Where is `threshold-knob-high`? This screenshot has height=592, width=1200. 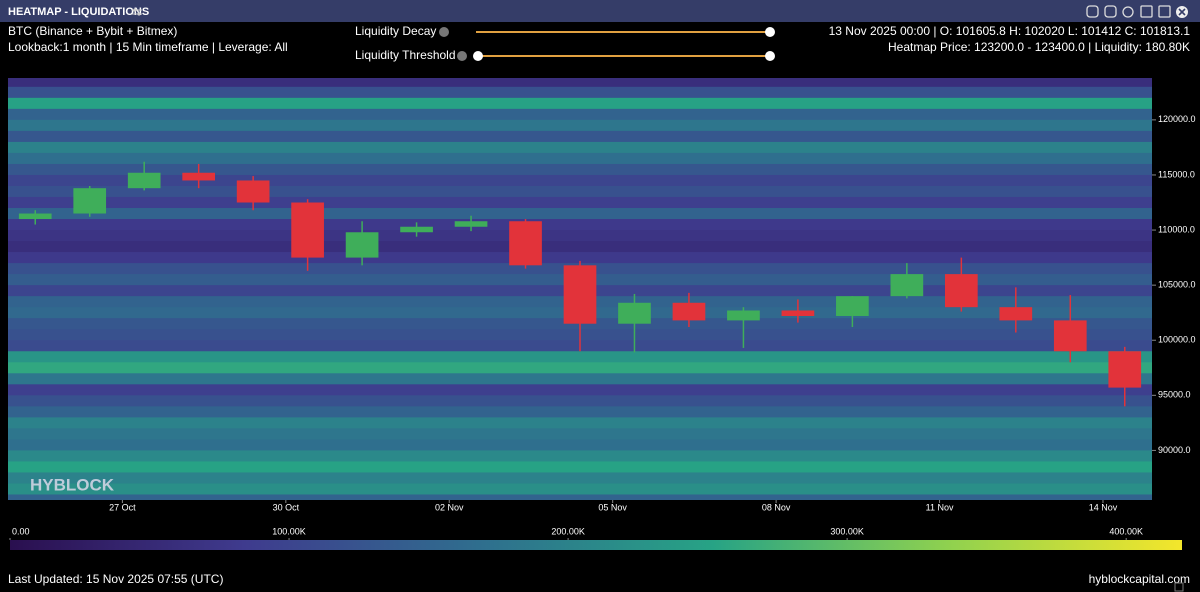 threshold-knob-high is located at coordinates (770, 56).